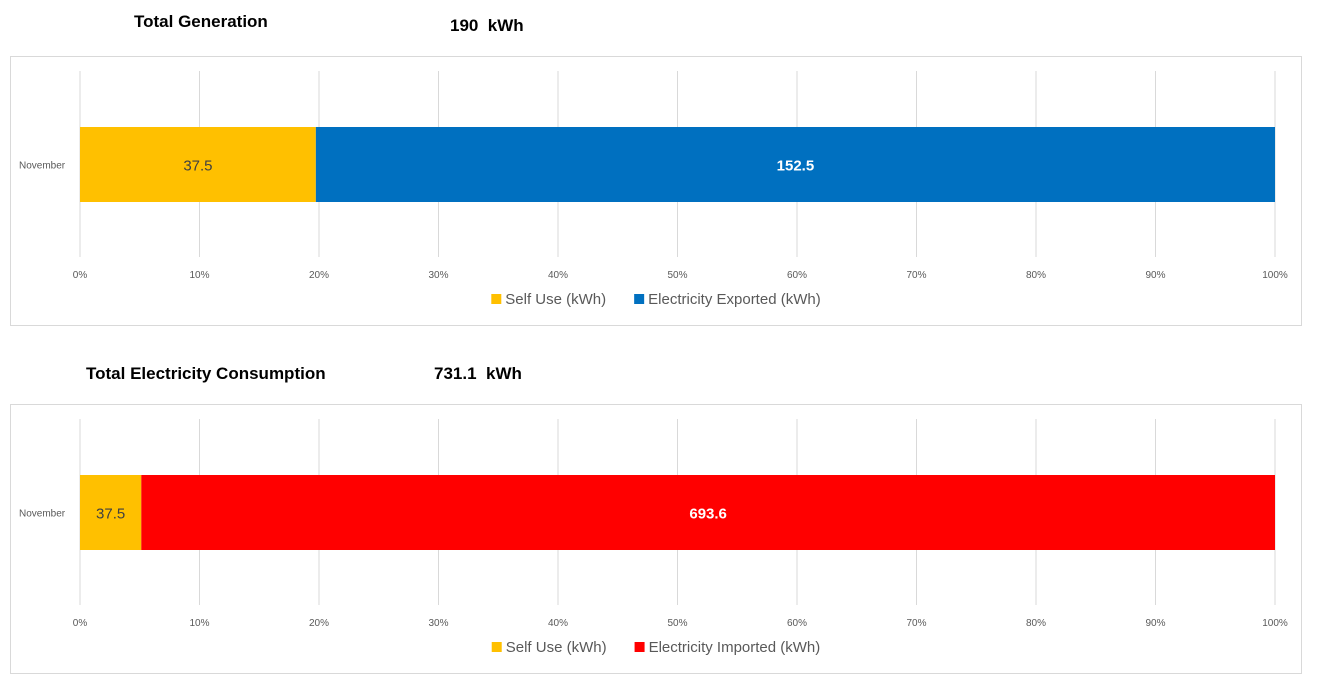 This screenshot has width=1318, height=698. I want to click on total-value: 731.1 kWh, so click(478, 373).